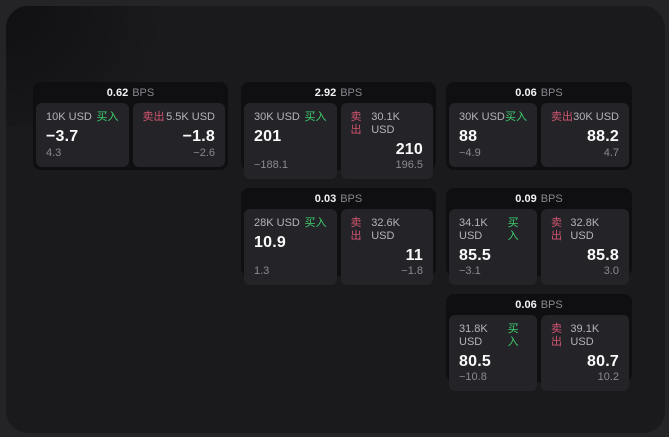 The image size is (669, 437). I want to click on bps-value: 0.03, so click(325, 198).